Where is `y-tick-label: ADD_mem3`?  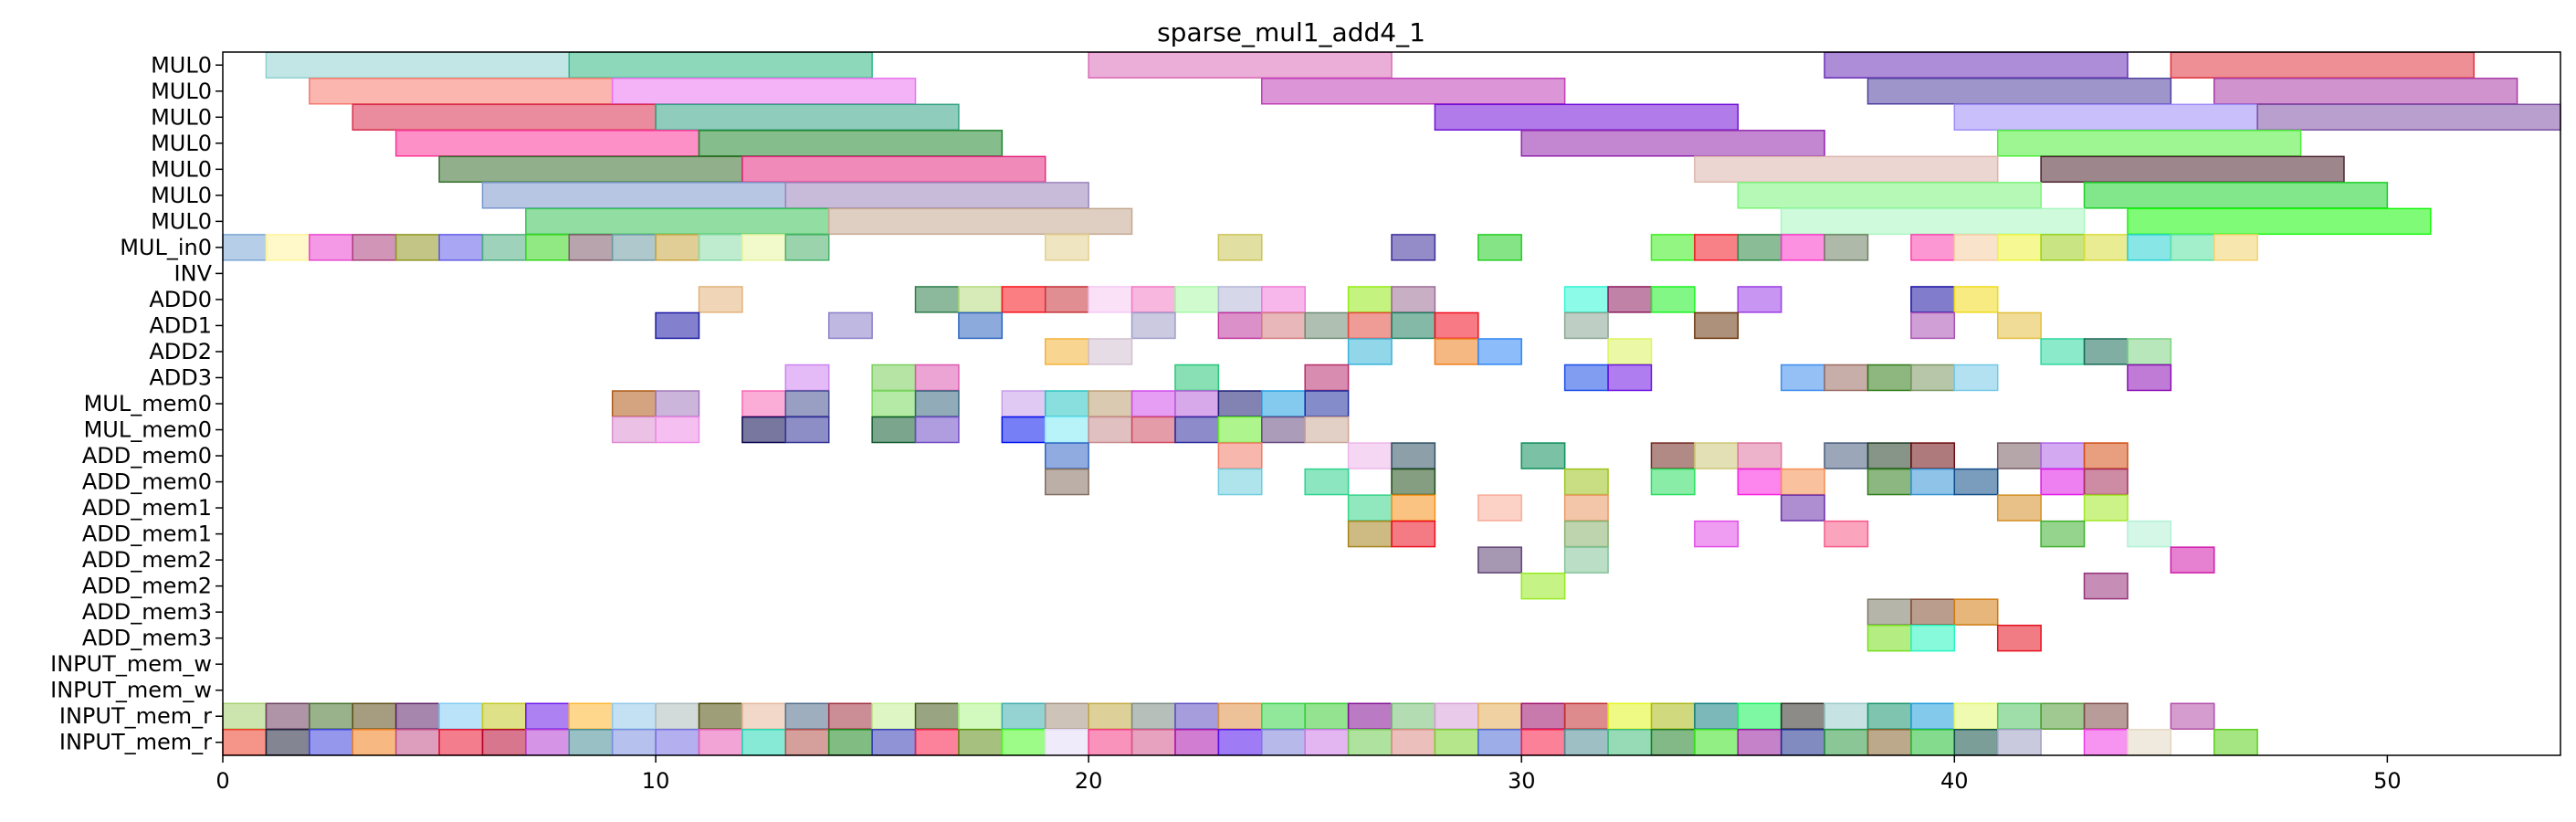 y-tick-label: ADD_mem3 is located at coordinates (147, 638).